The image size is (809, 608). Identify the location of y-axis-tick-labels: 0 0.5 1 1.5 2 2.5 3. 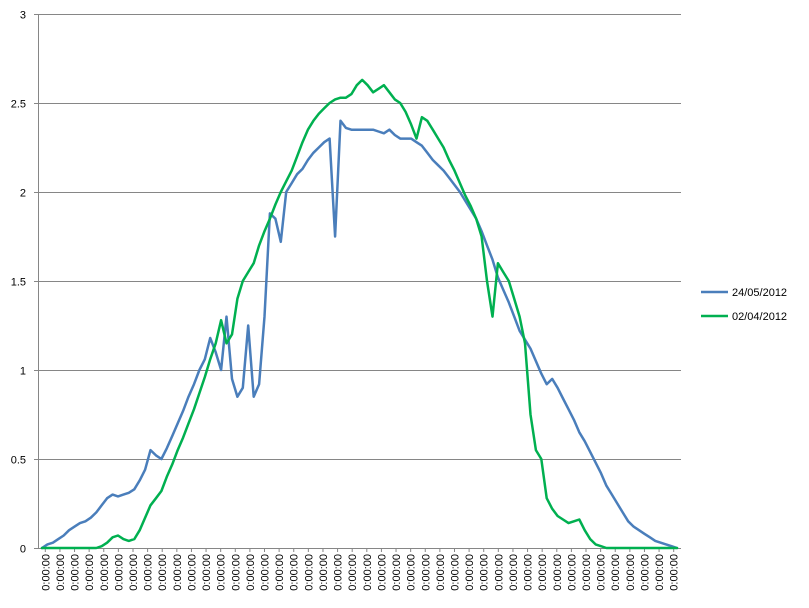
(18, 283).